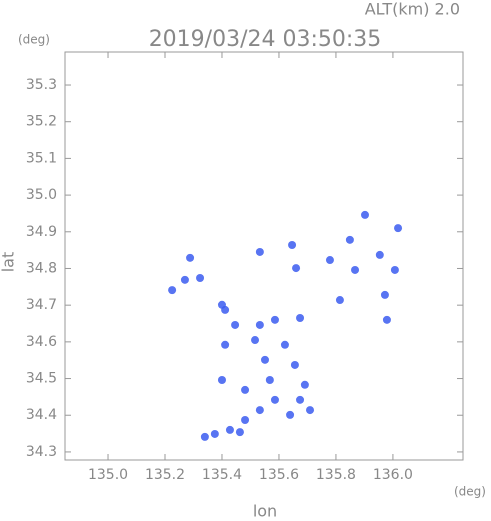 The image size is (491, 521). What do you see at coordinates (222, 475) in the screenshot?
I see `x-tick-label: 135.4` at bounding box center [222, 475].